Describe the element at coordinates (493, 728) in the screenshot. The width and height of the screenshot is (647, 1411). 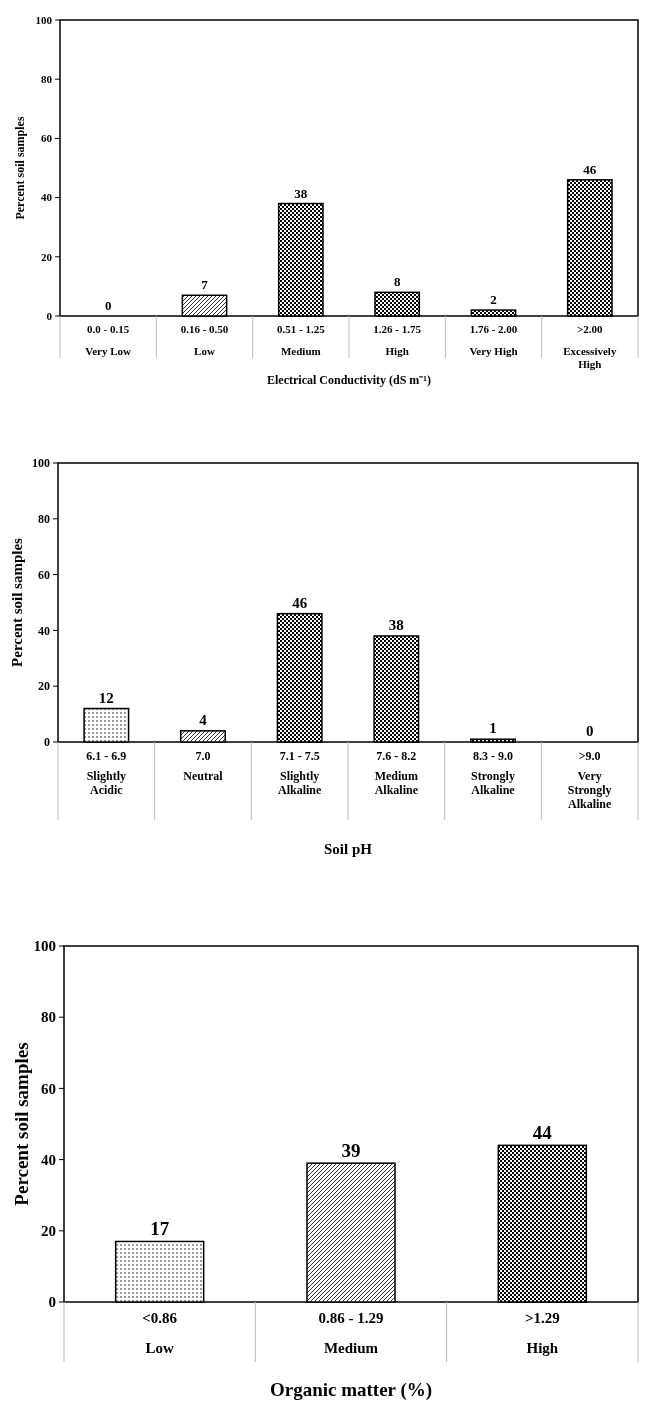
I see `data-label: 1` at that location.